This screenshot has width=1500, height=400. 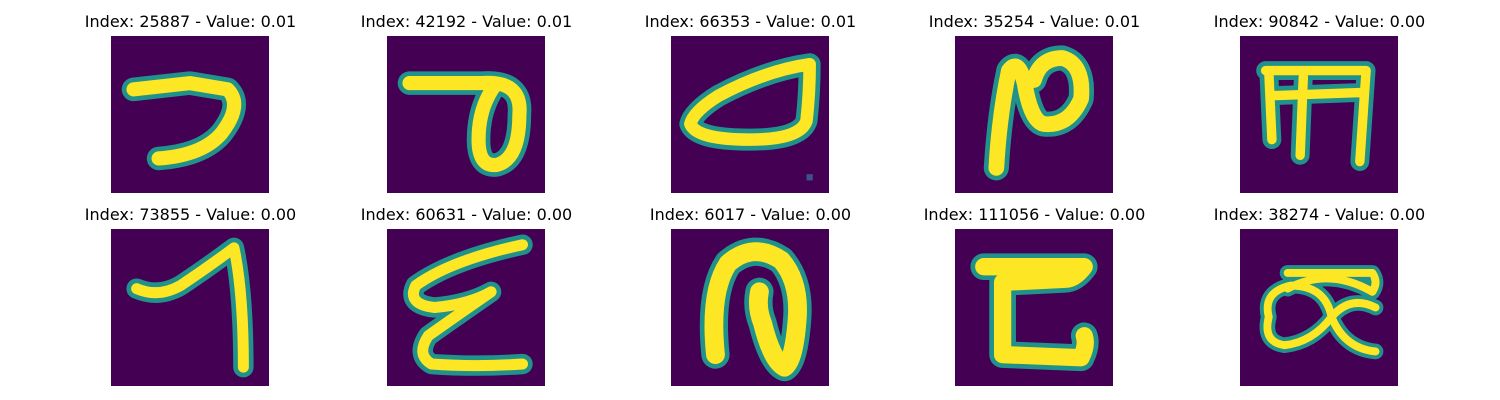 I want to click on panel-title: Index: 60631 - Value: 0.00, so click(x=466, y=214).